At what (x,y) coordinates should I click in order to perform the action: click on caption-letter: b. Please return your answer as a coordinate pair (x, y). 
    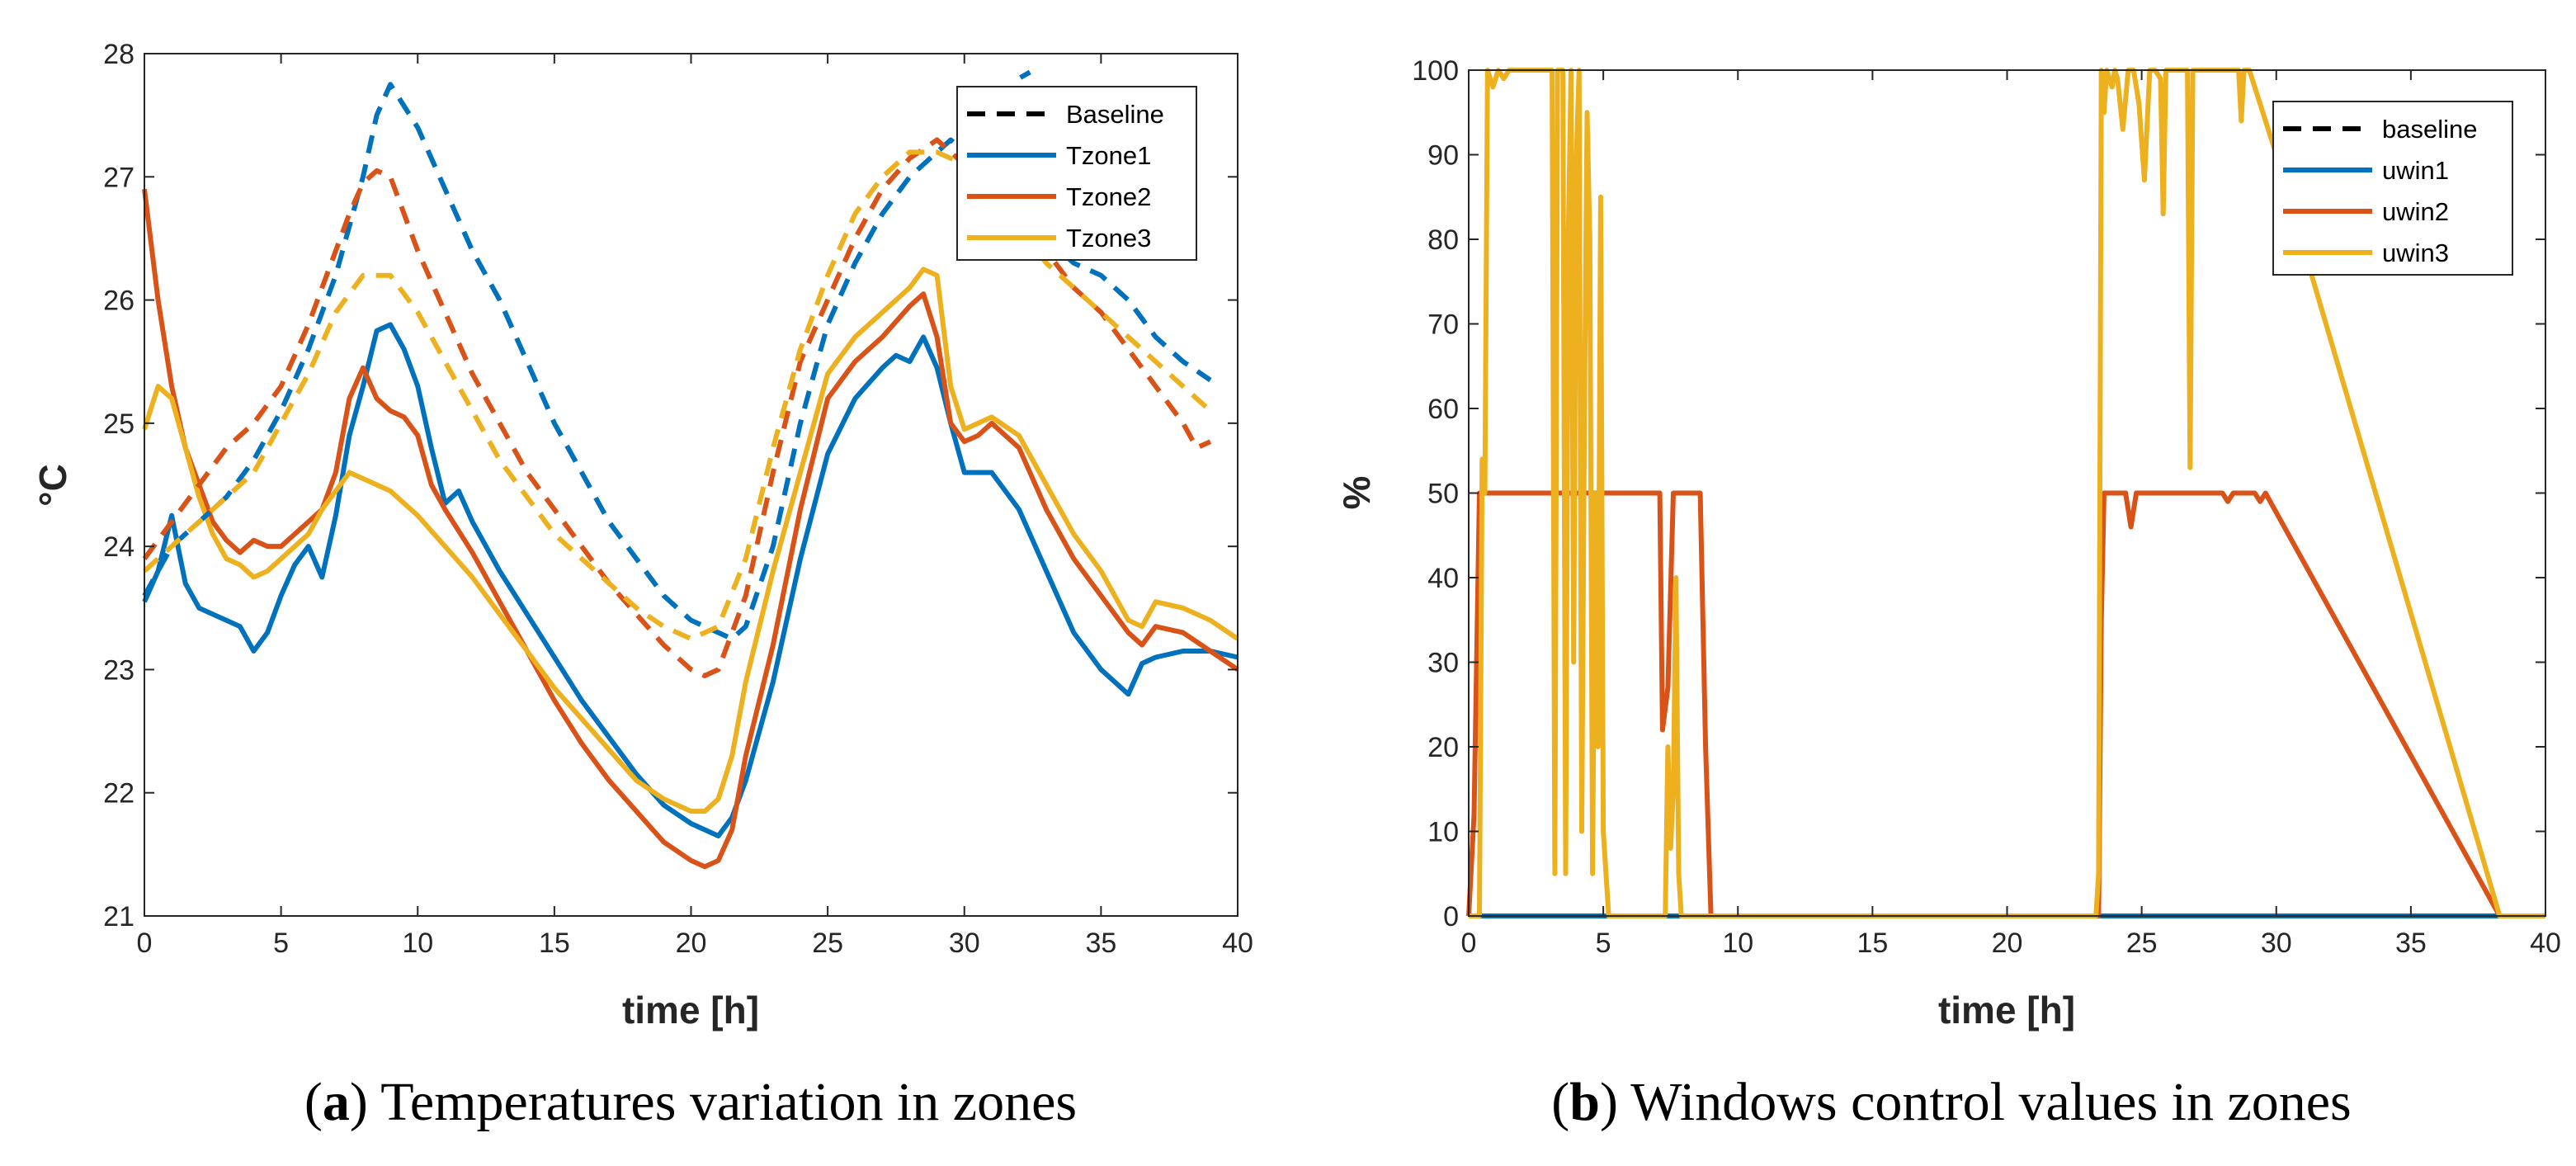
    Looking at the image, I should click on (1584, 1102).